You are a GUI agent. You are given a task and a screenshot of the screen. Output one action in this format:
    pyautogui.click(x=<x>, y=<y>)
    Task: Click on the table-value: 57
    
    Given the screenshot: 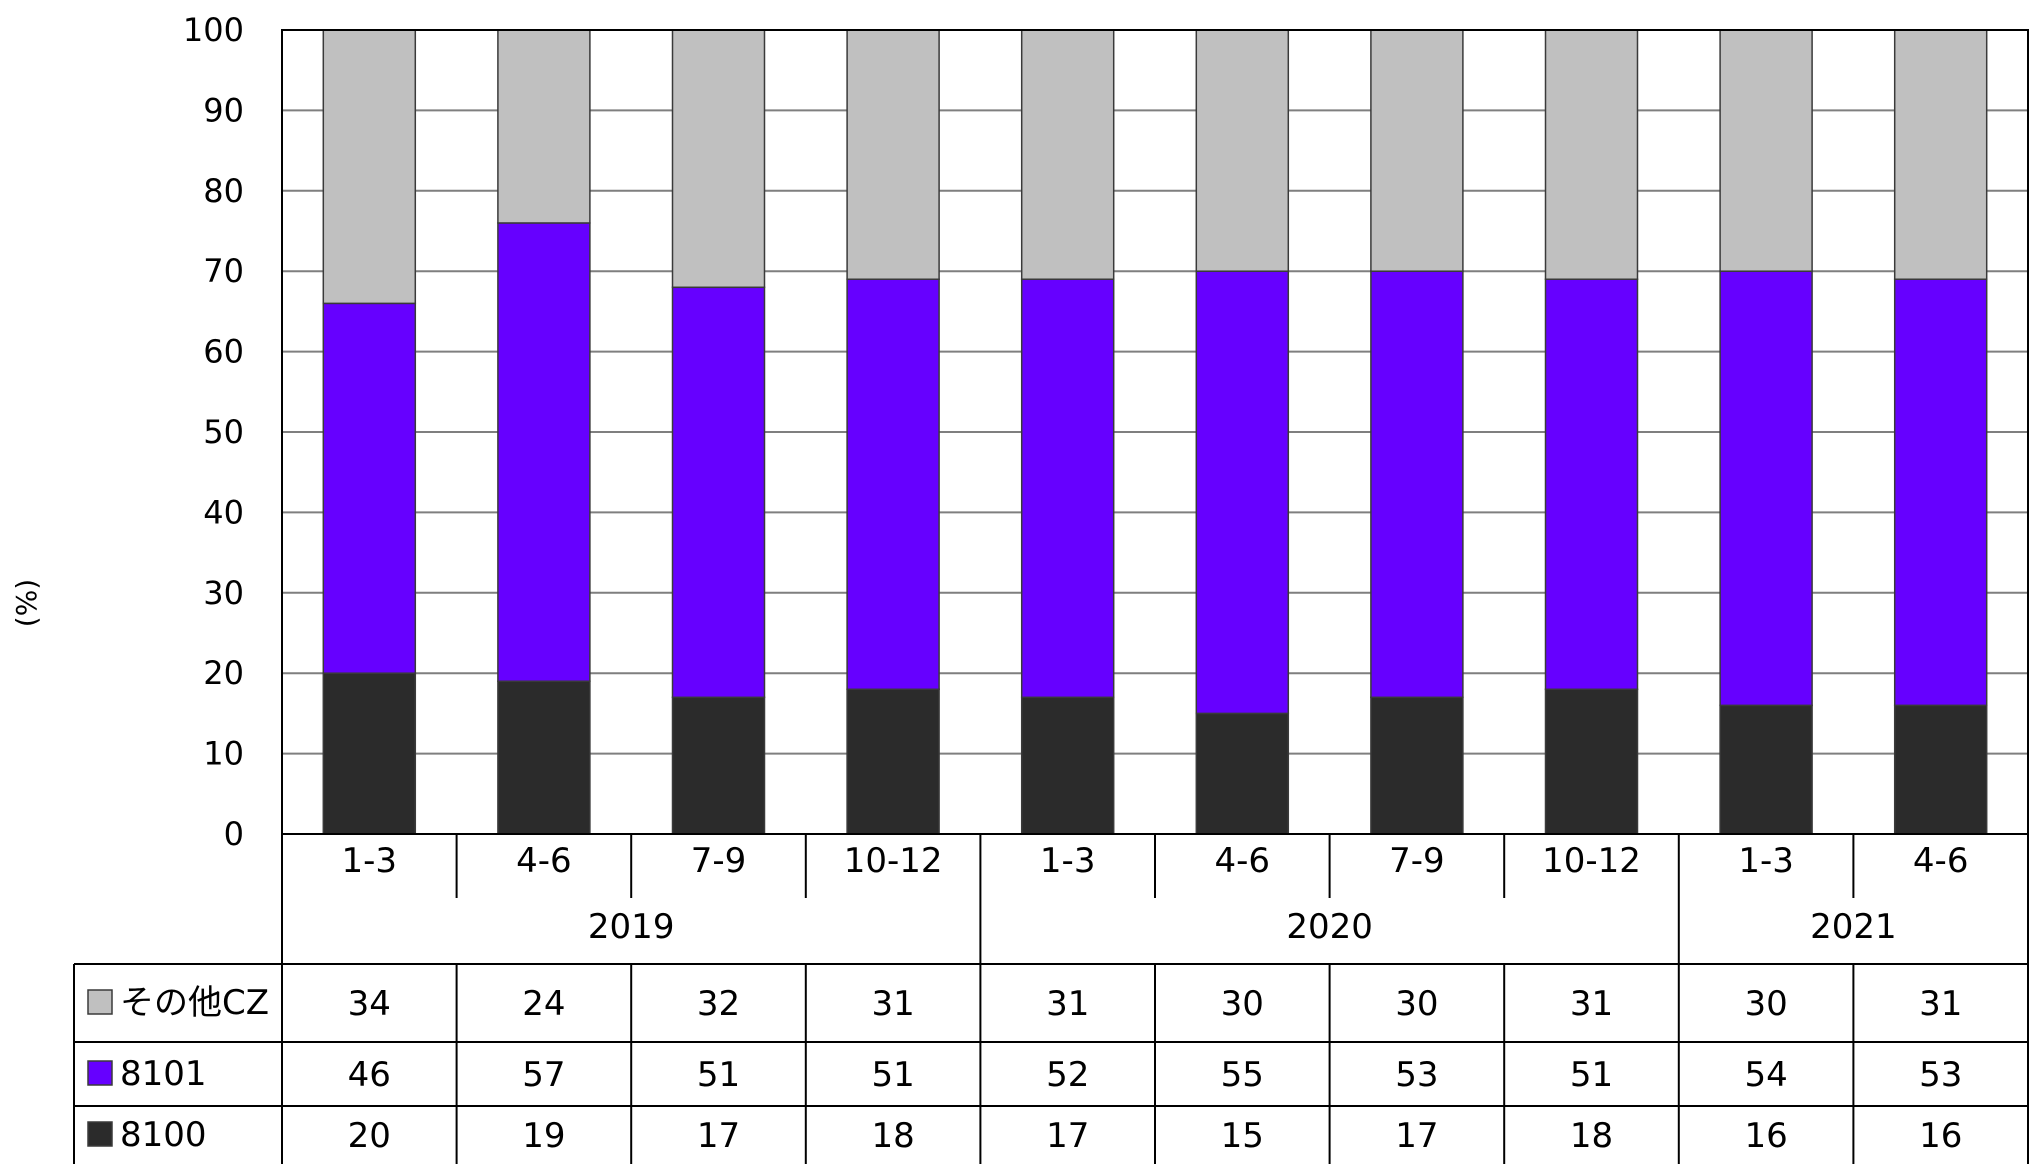 What is the action you would take?
    pyautogui.click(x=543, y=1075)
    